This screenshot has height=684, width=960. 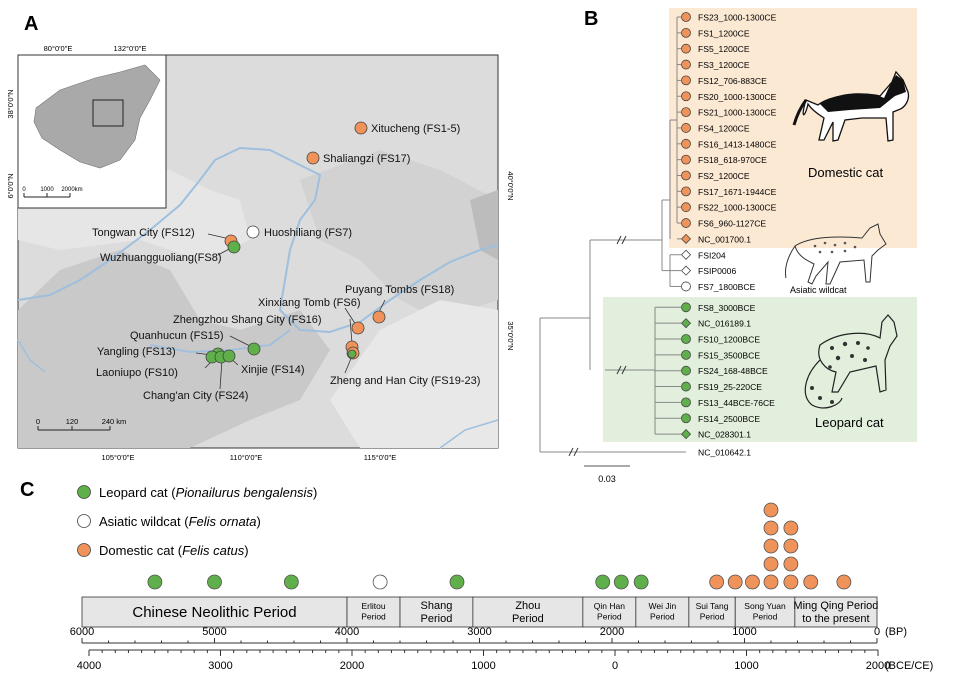 I want to click on bp-tick-label: 3000, so click(x=479, y=632).